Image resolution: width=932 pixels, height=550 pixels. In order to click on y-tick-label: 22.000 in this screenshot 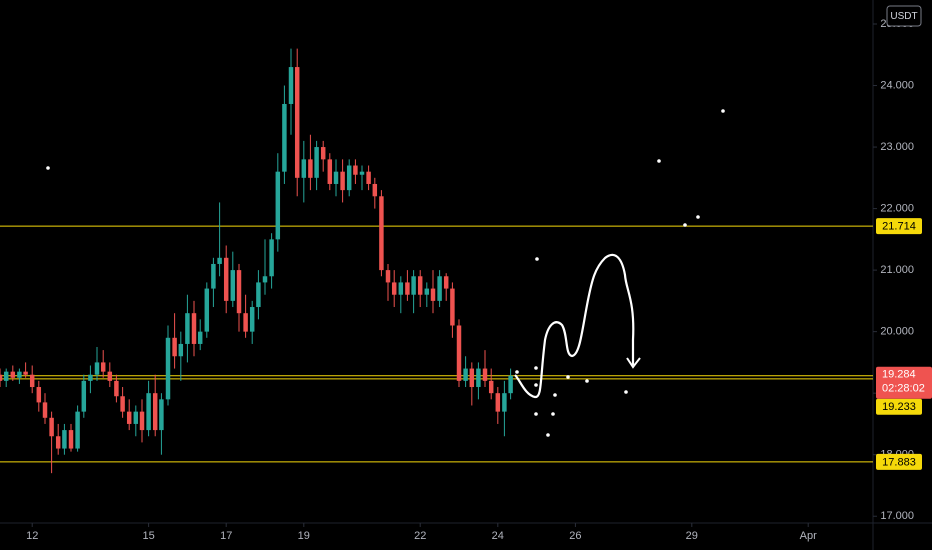, I will do `click(897, 208)`.